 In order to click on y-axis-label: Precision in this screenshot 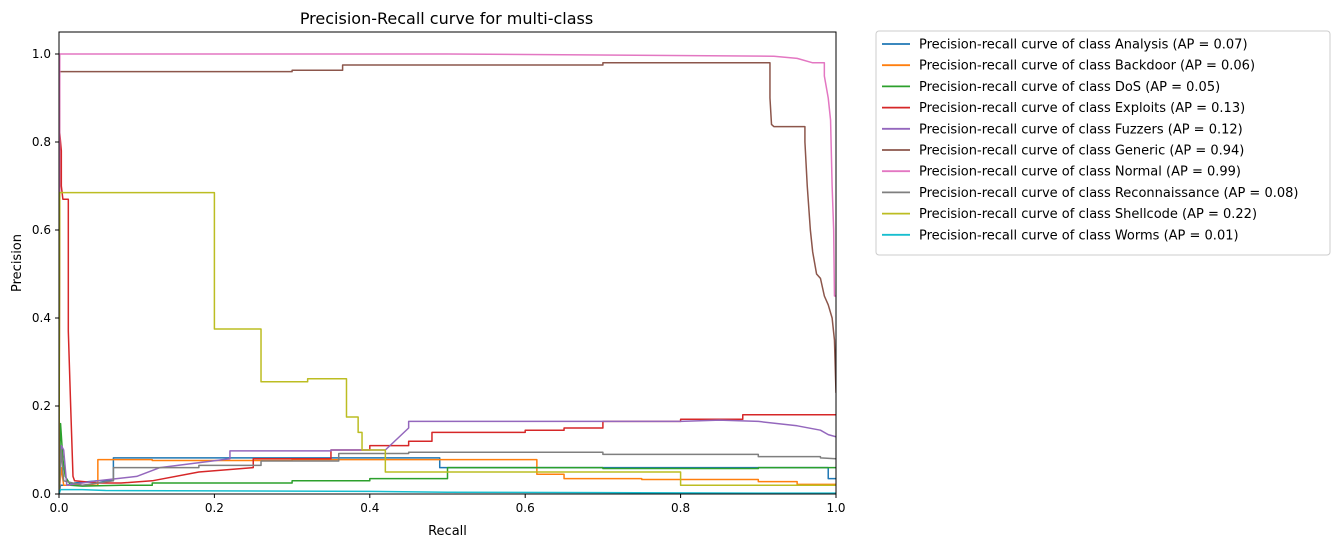, I will do `click(17, 263)`.